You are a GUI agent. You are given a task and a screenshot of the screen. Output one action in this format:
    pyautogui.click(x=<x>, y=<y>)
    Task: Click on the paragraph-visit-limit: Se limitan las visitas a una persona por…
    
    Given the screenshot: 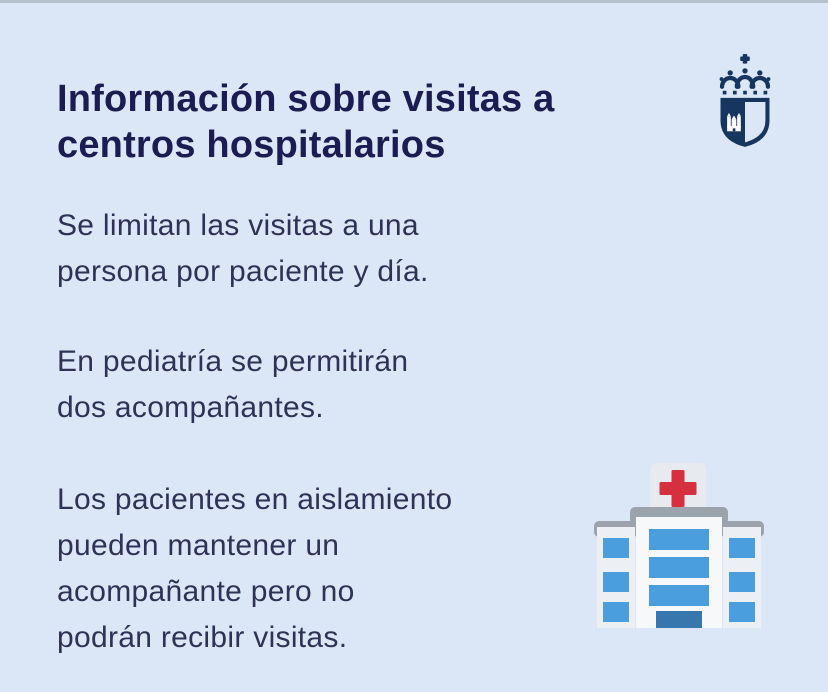 What is the action you would take?
    pyautogui.click(x=243, y=248)
    